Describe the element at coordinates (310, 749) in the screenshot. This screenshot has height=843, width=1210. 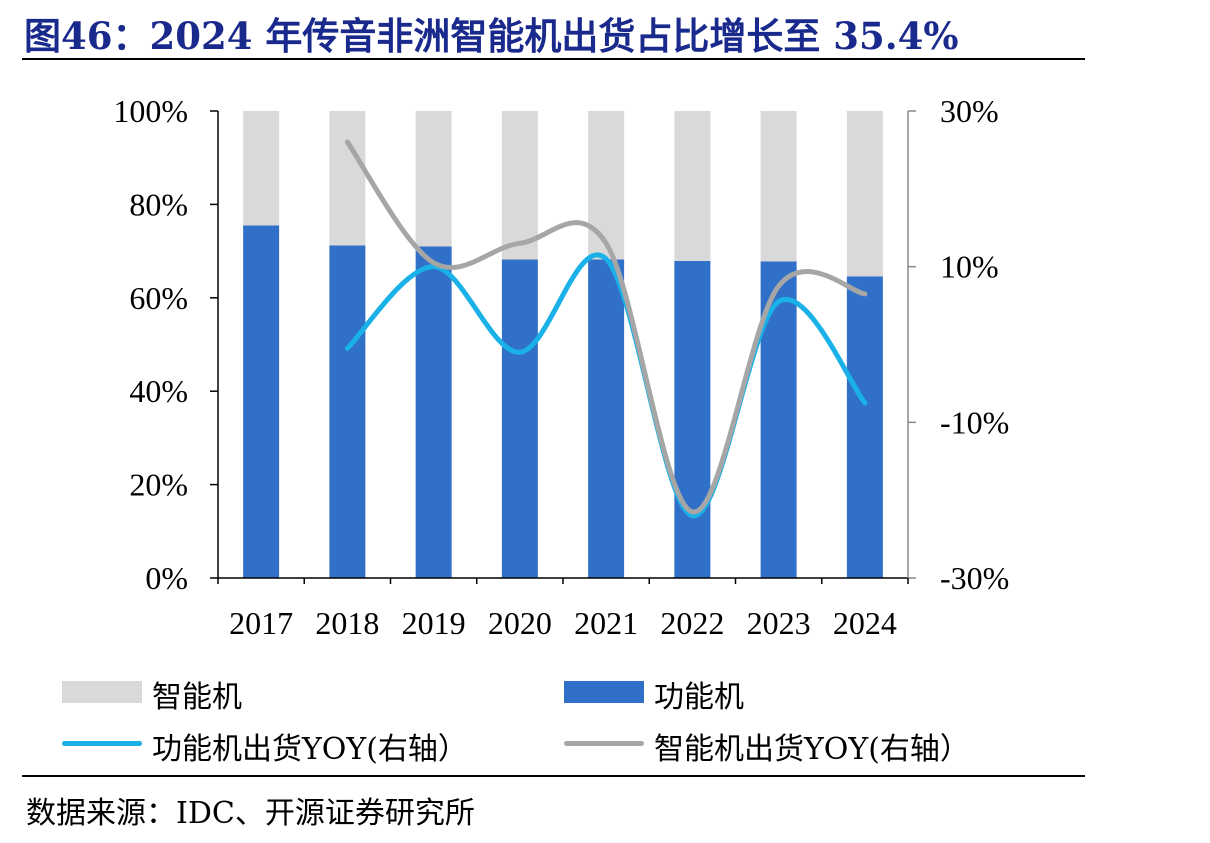
I see `legend-label-featurephone-yoy: 功能机出货YOY(右轴）` at that location.